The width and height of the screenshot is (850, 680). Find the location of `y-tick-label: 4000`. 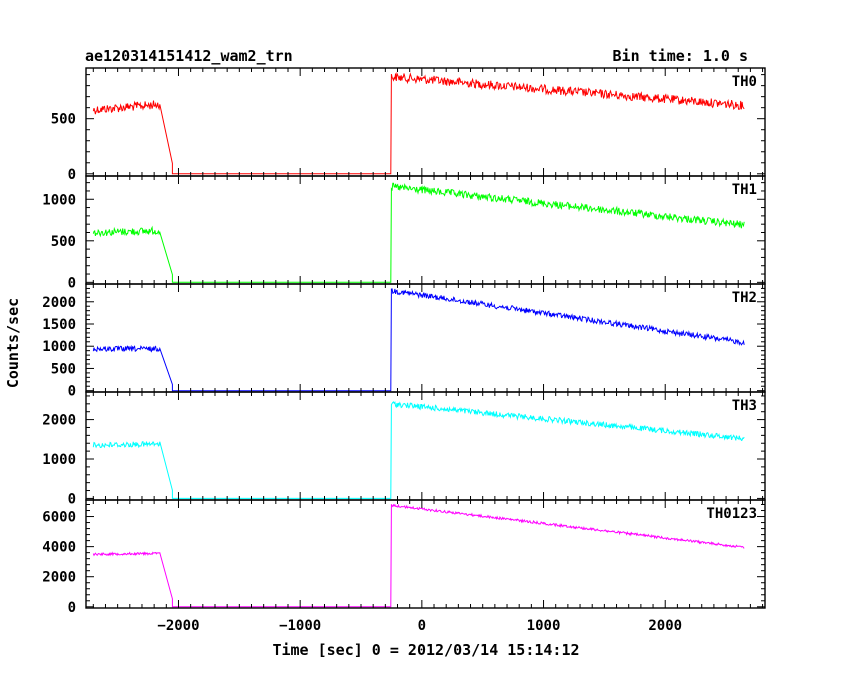

y-tick-label: 4000 is located at coordinates (59, 548).